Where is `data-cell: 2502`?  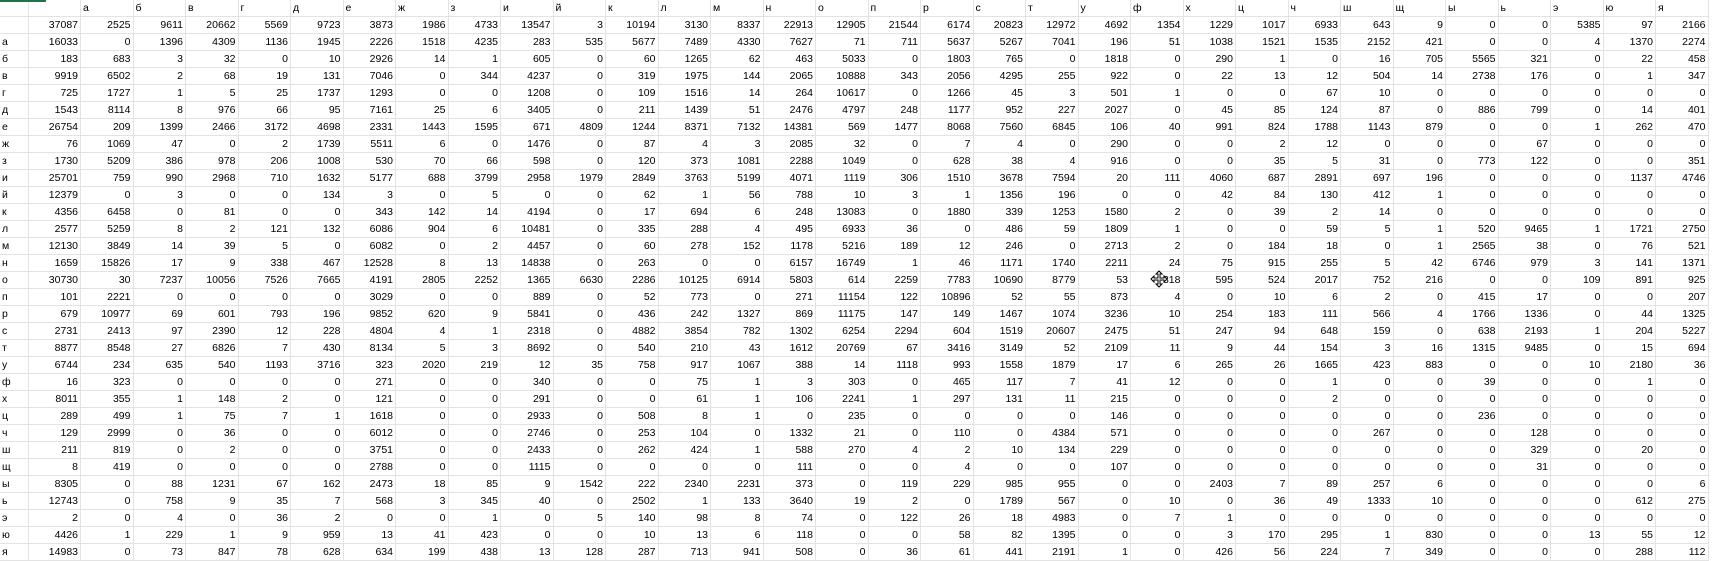 data-cell: 2502 is located at coordinates (632, 501).